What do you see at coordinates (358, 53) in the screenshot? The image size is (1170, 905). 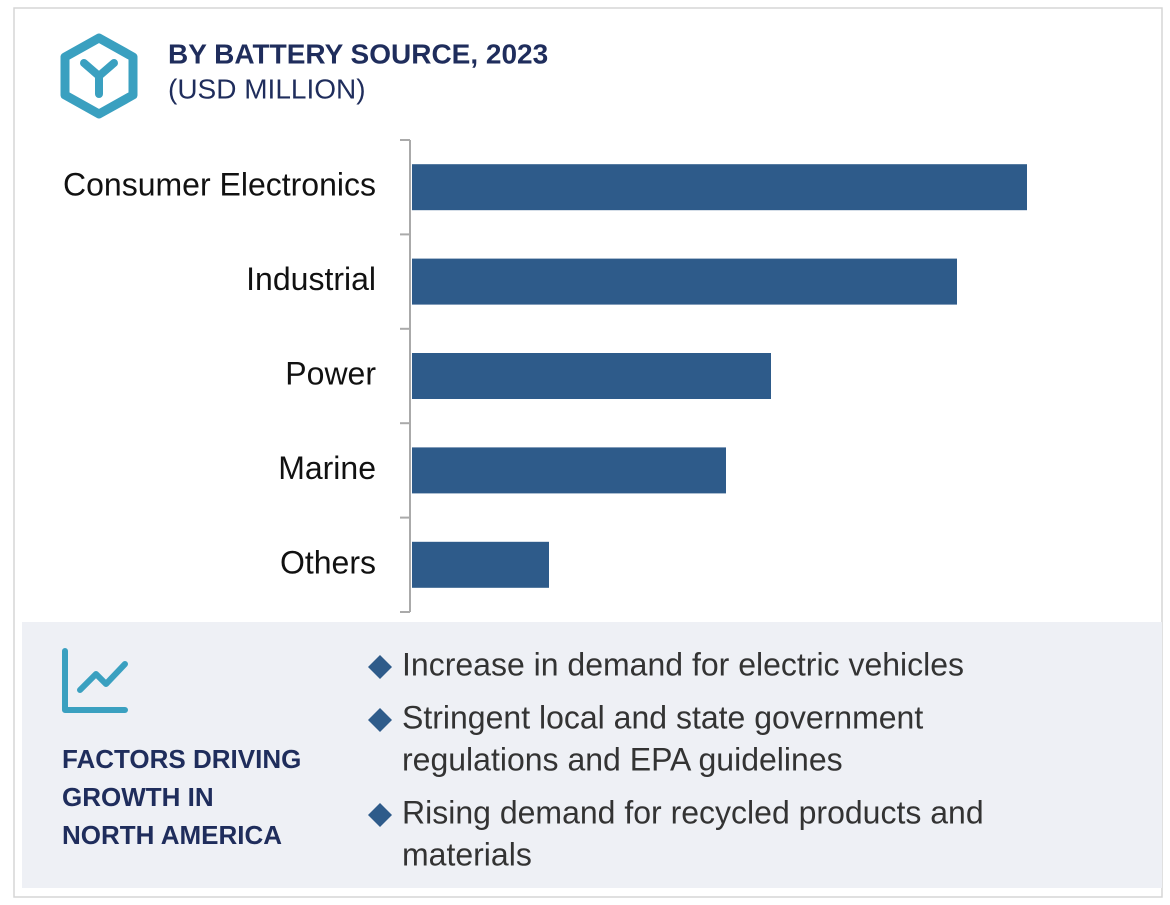 I see `chart-title: BY BATTERY SOURCE, 2023` at bounding box center [358, 53].